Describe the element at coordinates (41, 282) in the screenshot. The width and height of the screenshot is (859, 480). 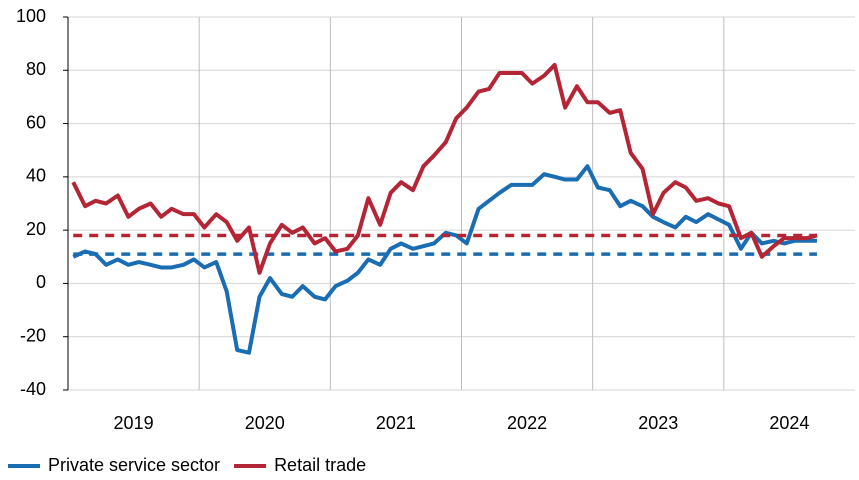
I see `y-tick-label: 0` at that location.